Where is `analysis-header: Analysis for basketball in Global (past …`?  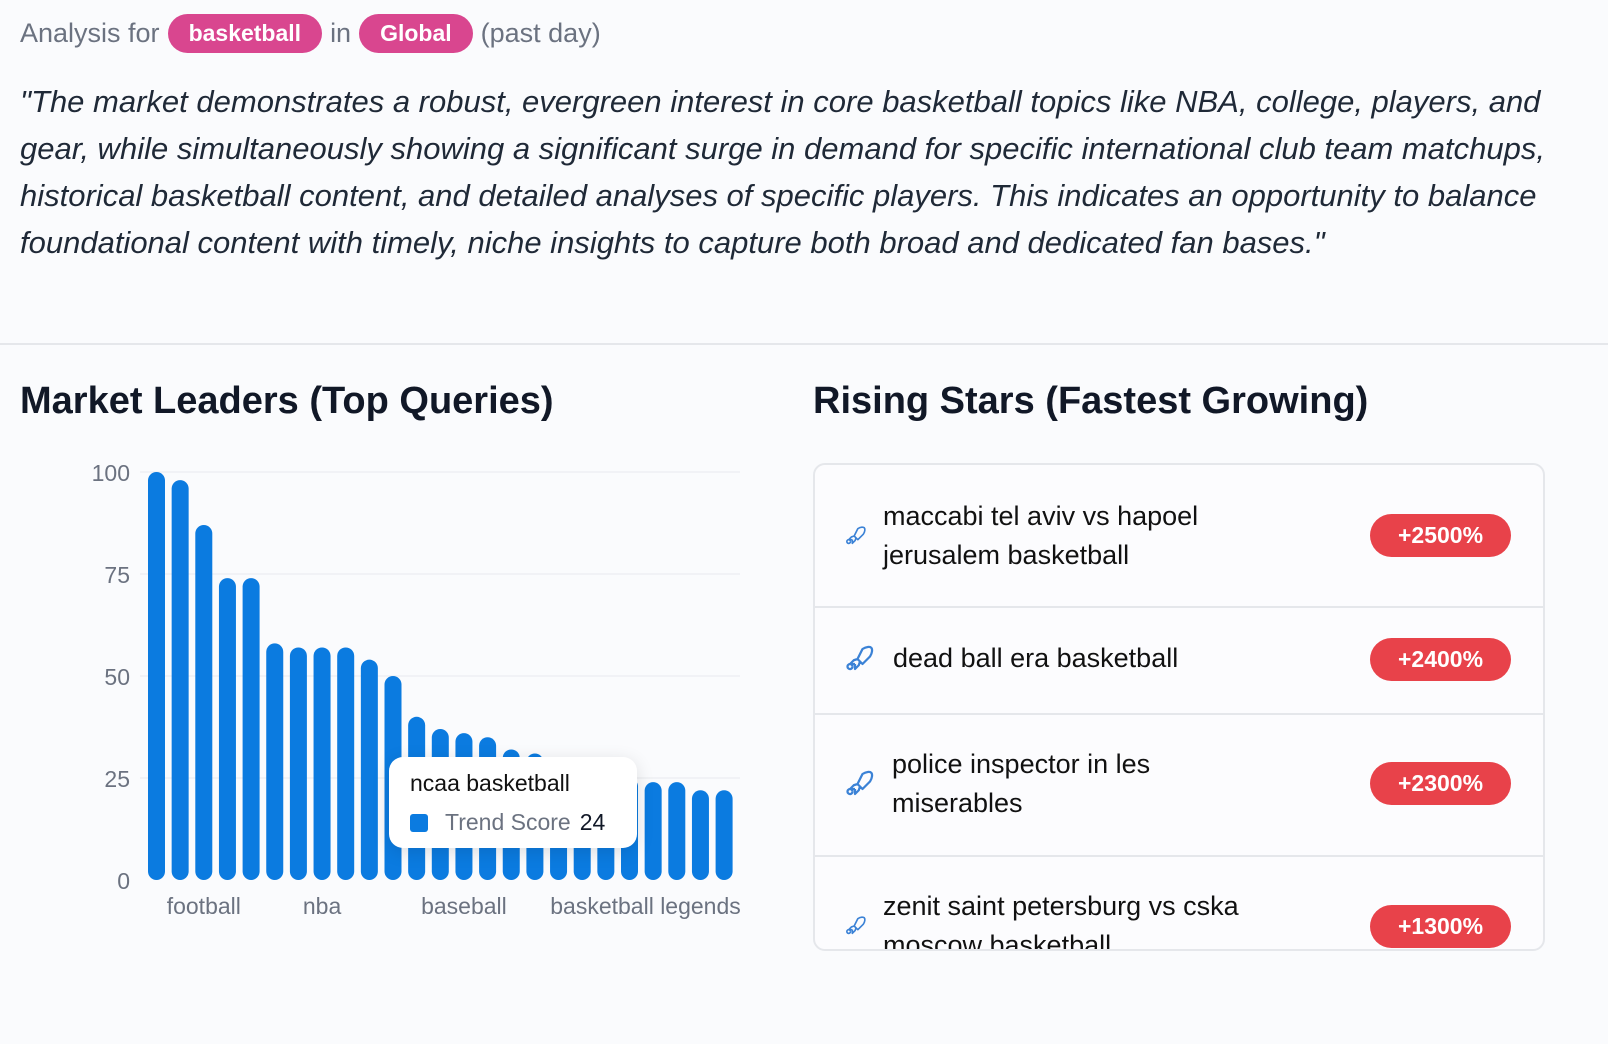 analysis-header: Analysis for basketball in Global (past … is located at coordinates (310, 33).